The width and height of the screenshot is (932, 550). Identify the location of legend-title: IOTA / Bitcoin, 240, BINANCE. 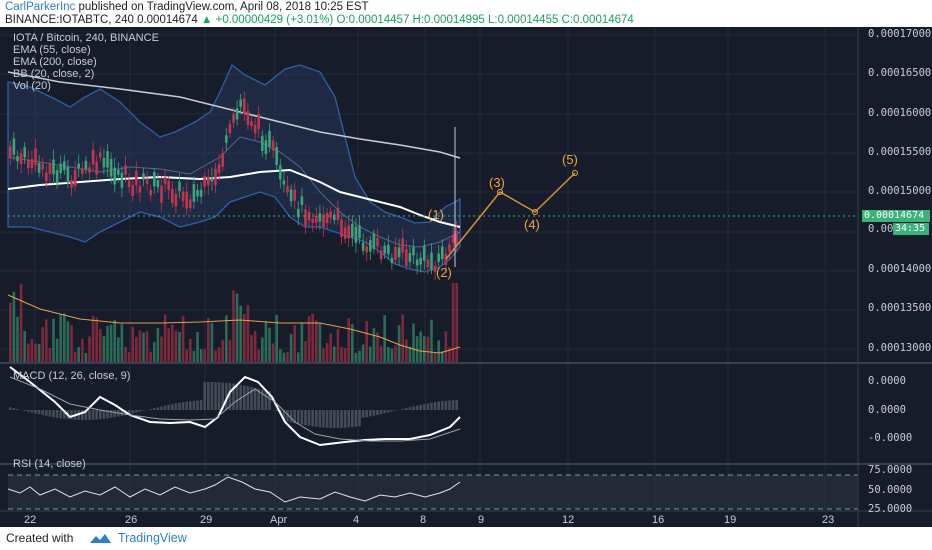
(86, 38).